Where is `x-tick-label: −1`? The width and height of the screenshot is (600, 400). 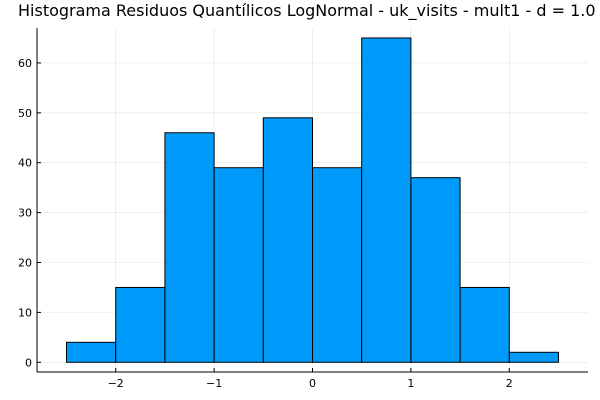
x-tick-label: −1 is located at coordinates (214, 383).